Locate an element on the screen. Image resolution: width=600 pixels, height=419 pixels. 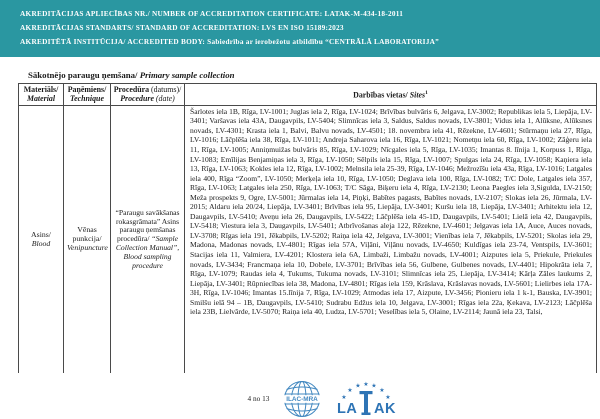
page-footer: 4 no 13 ILAC-MRA ★ ★ ★ ★ ★ ★ ★ LA is located at coordinates (300, 398).